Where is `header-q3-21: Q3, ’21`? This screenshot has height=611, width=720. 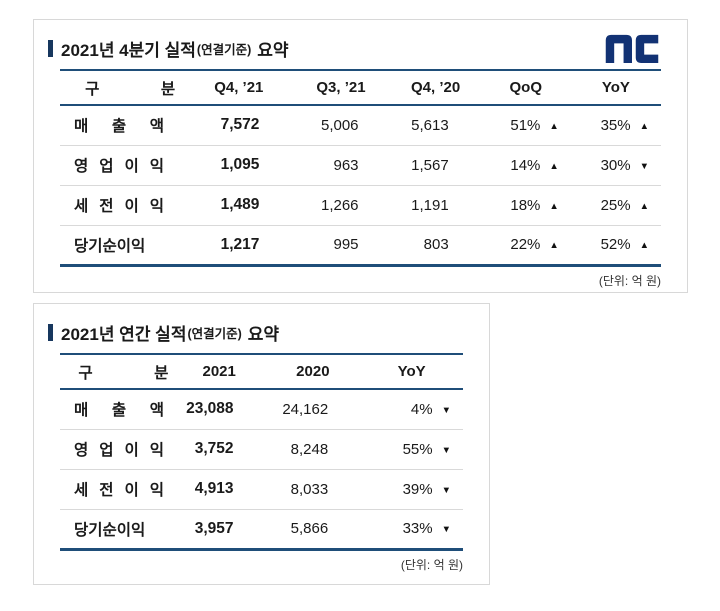 header-q3-21: Q3, ’21 is located at coordinates (341, 88).